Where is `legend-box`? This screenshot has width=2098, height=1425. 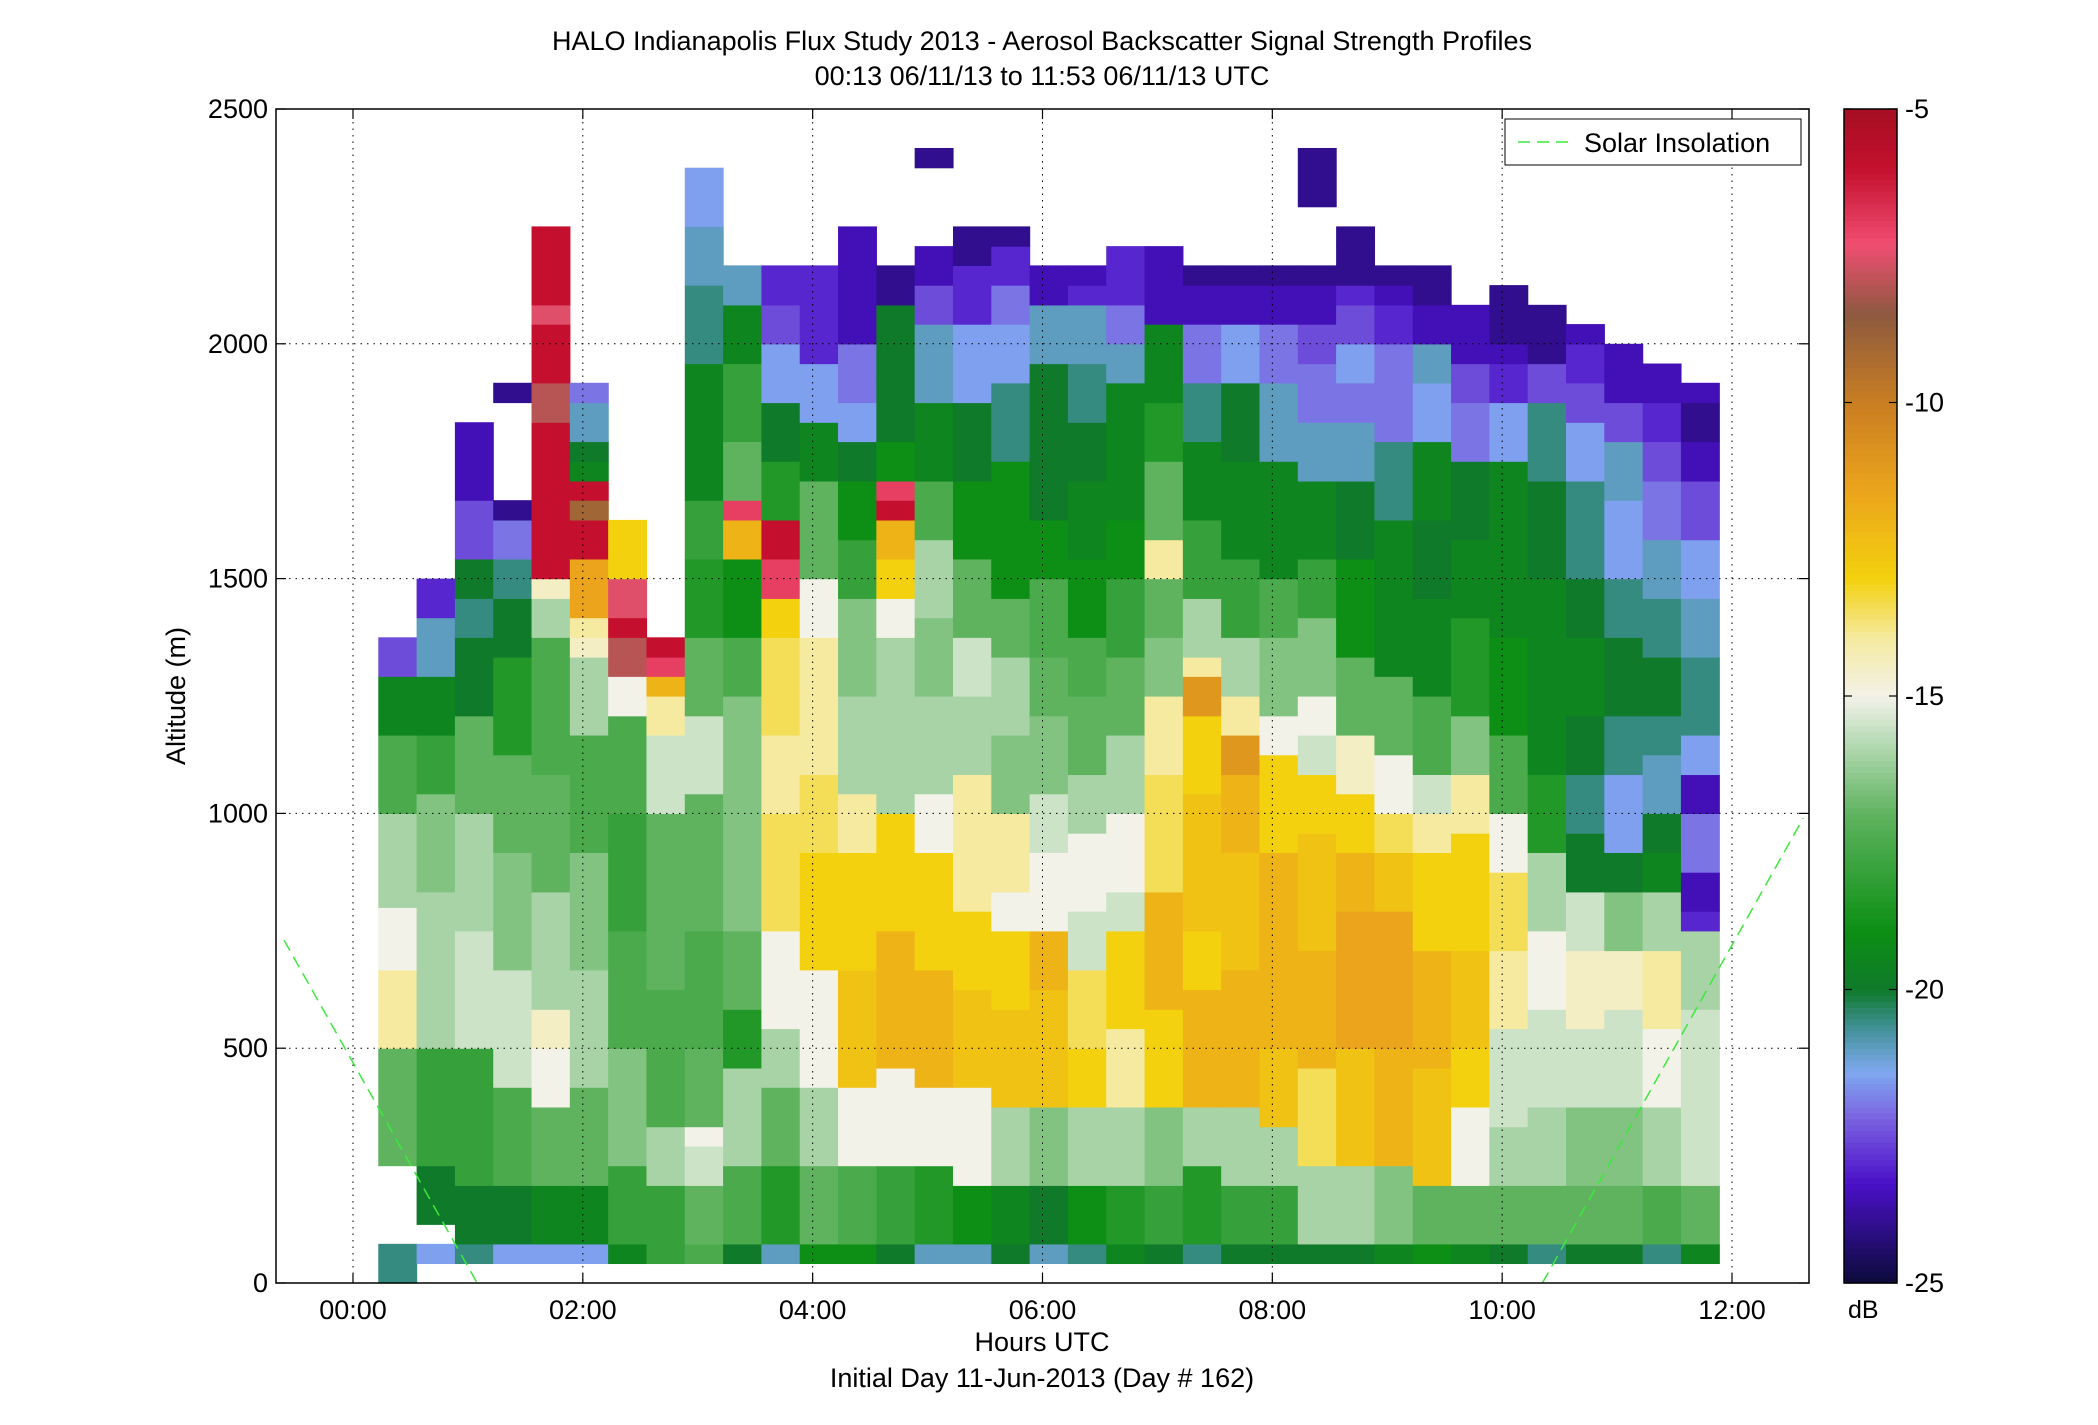 legend-box is located at coordinates (1653, 142).